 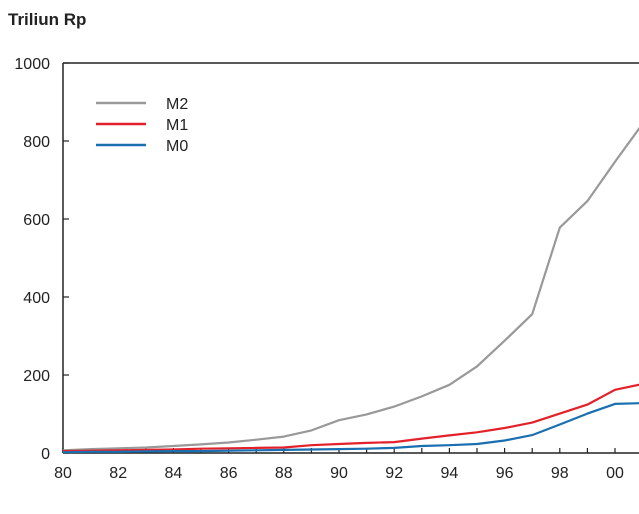 I want to click on legend-label-m1: M1, so click(x=177, y=125).